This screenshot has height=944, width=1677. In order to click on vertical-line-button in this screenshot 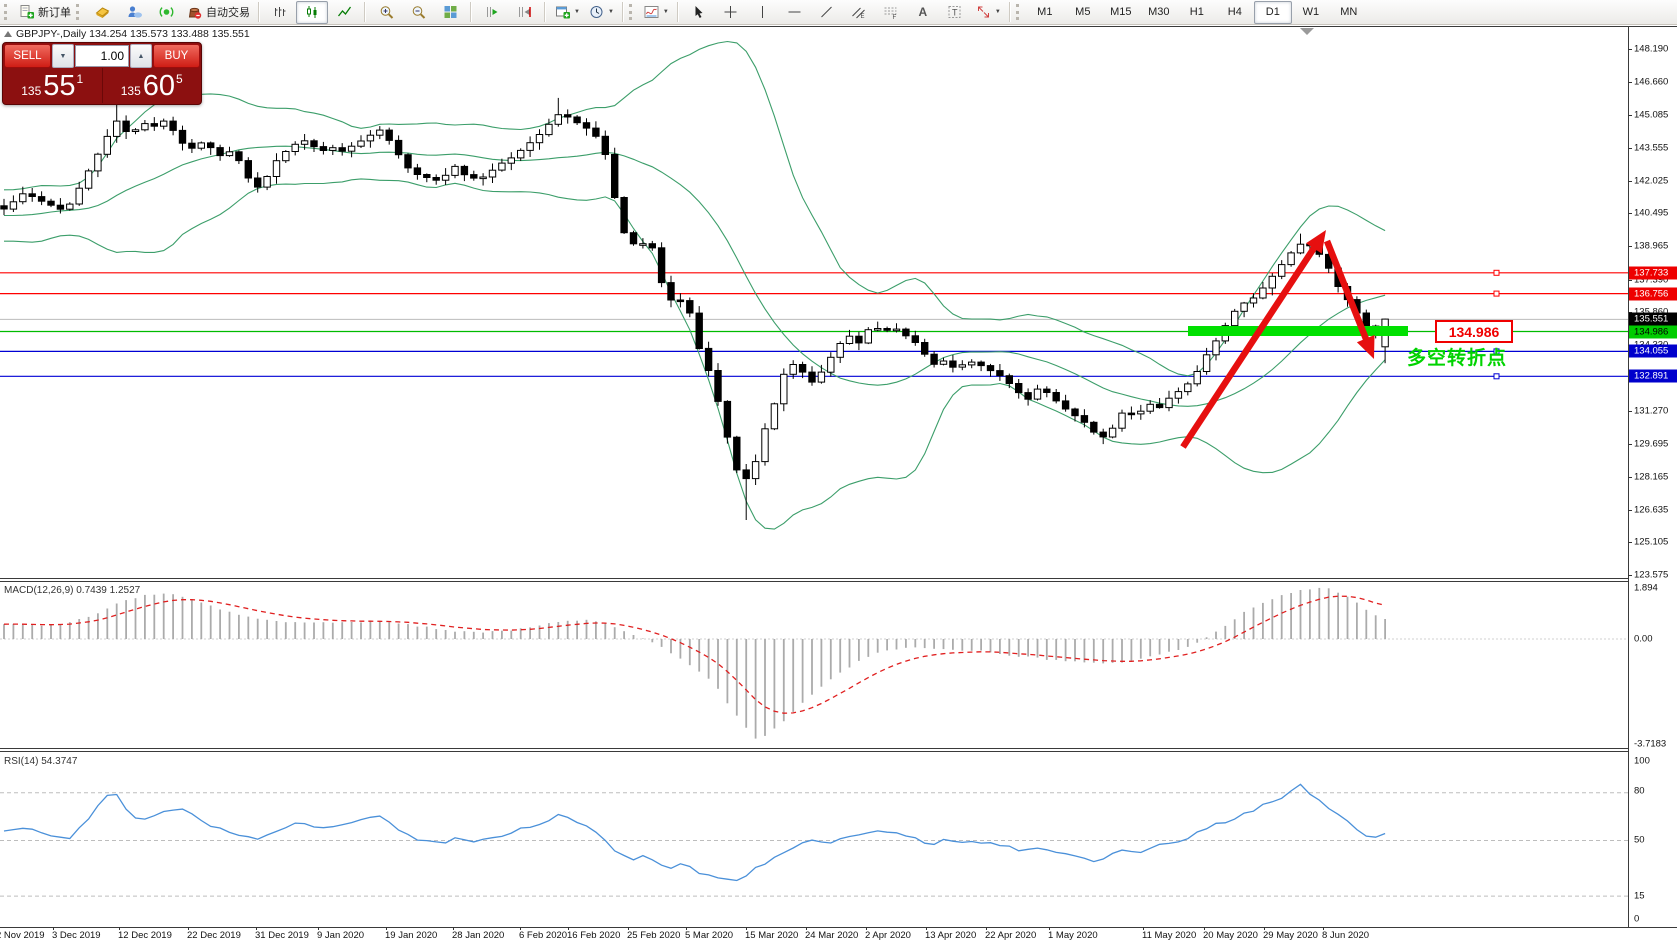, I will do `click(763, 12)`.